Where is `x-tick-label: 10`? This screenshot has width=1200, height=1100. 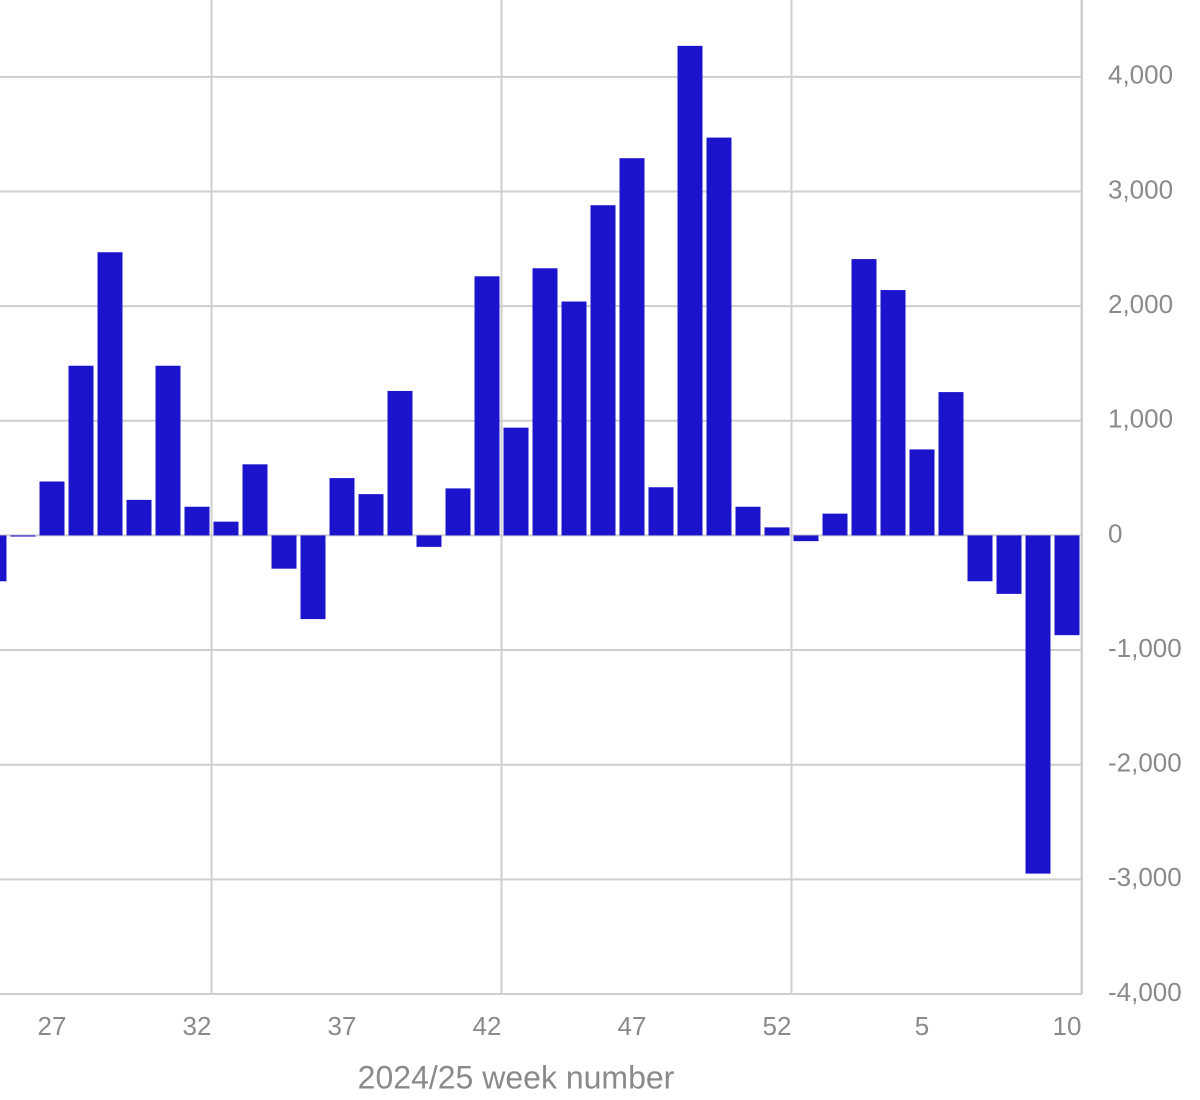
x-tick-label: 10 is located at coordinates (1067, 1026).